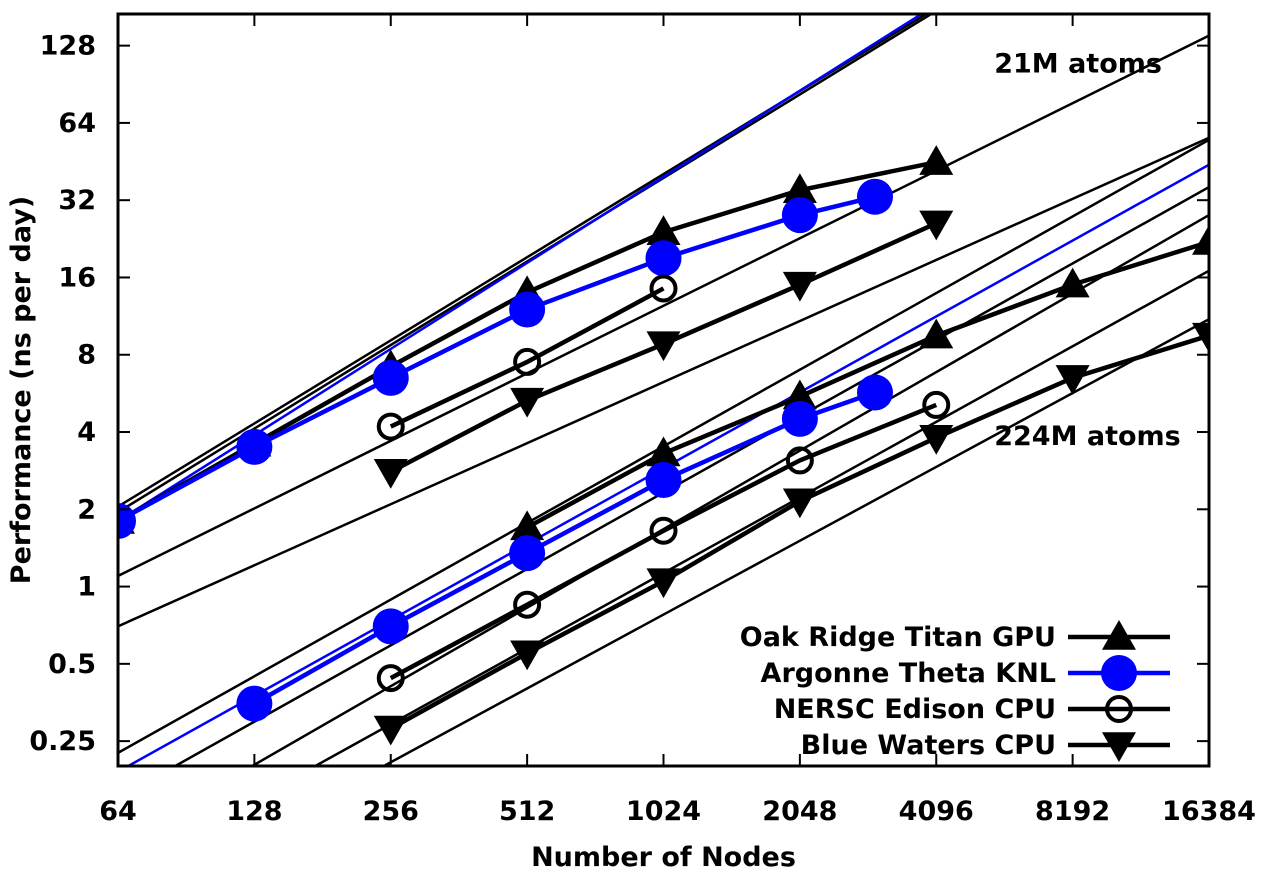 This screenshot has width=1267, height=877. Describe the element at coordinates (1078, 64) in the screenshot. I see `annotation-label: 21M atoms` at that location.